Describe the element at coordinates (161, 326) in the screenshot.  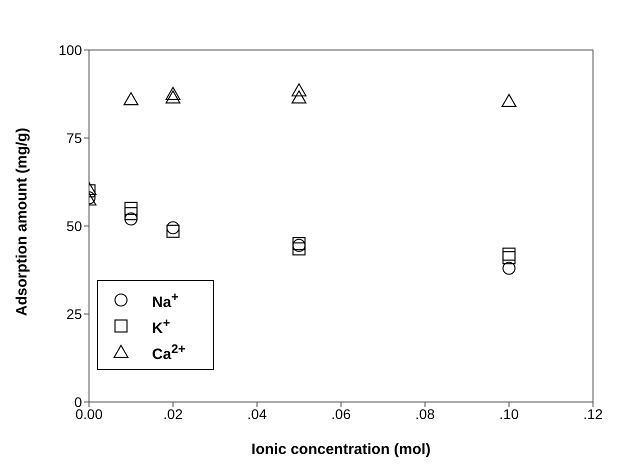
I see `legend-label: K$^{+}$` at that location.